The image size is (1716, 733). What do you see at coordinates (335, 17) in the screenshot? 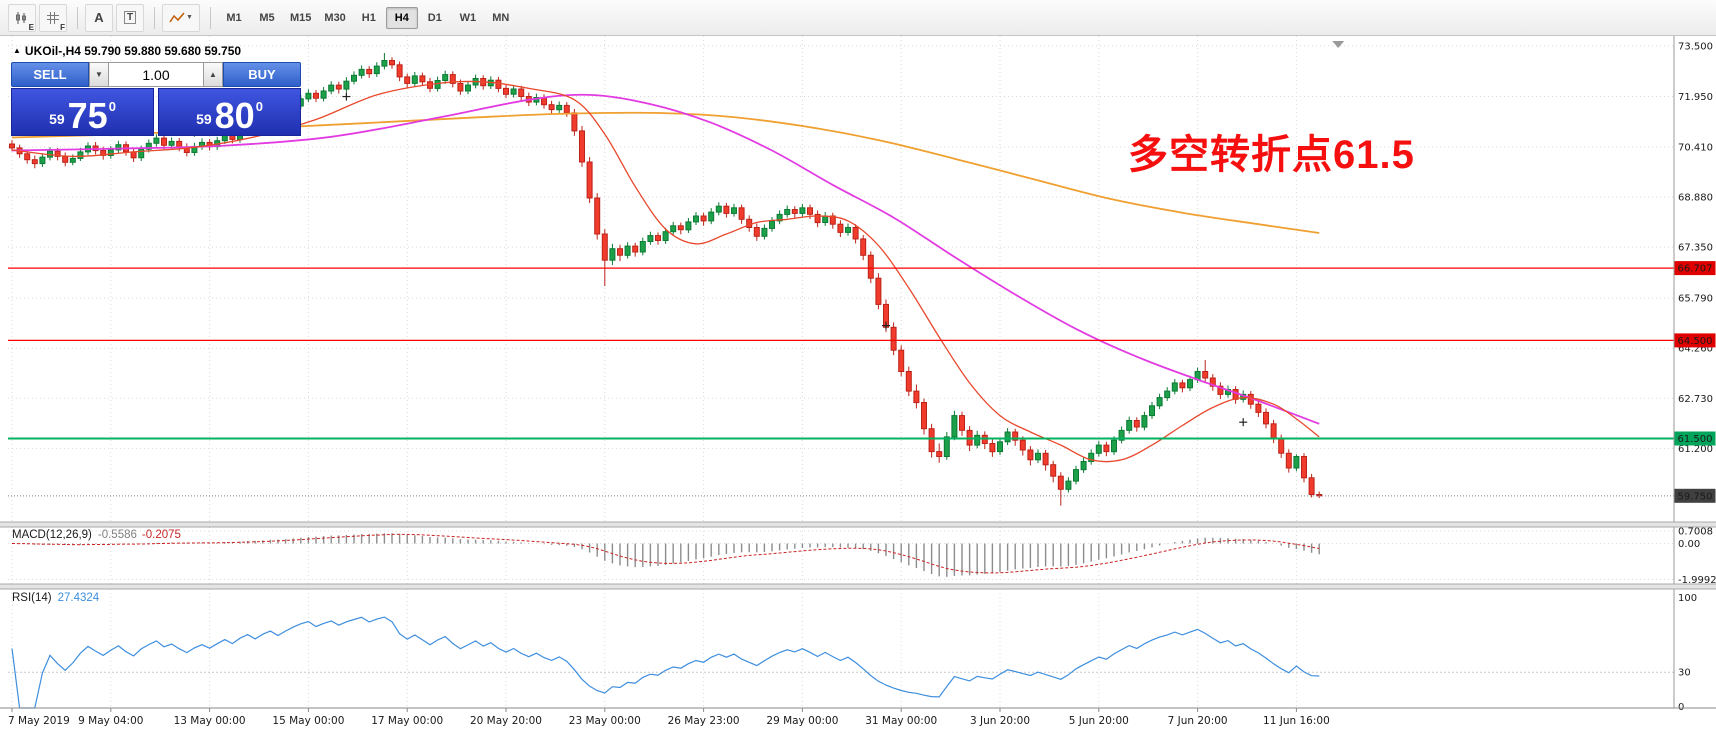
I see `timeframe-m30: M30` at bounding box center [335, 17].